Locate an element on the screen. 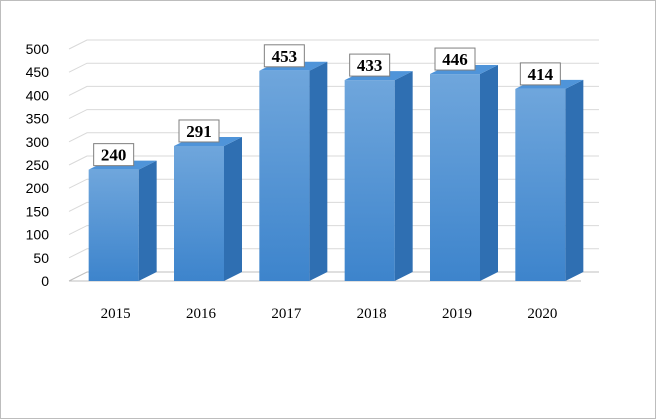 Image resolution: width=656 pixels, height=420 pixels. y-tick-label: 350 is located at coordinates (38, 119).